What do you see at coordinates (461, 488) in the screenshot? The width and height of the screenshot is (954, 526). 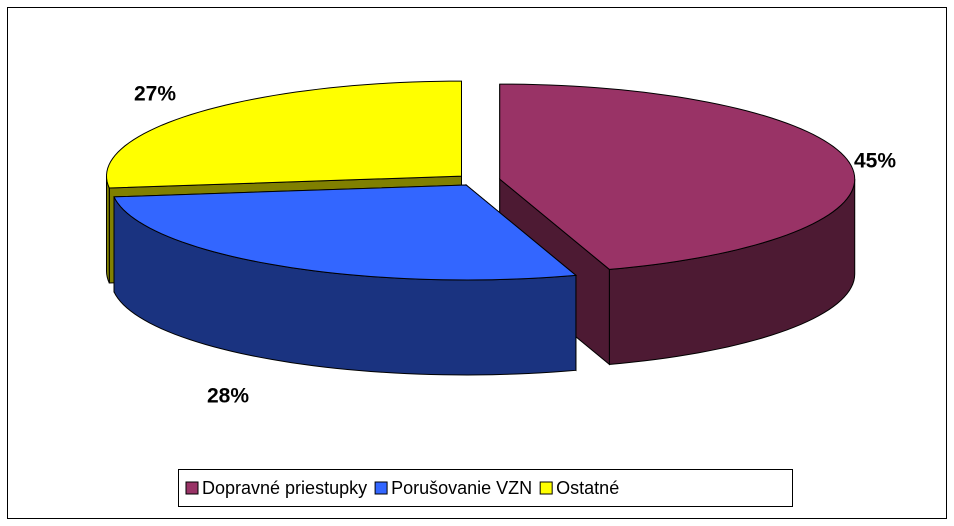 I see `legend-label: Porušovanie VZN` at bounding box center [461, 488].